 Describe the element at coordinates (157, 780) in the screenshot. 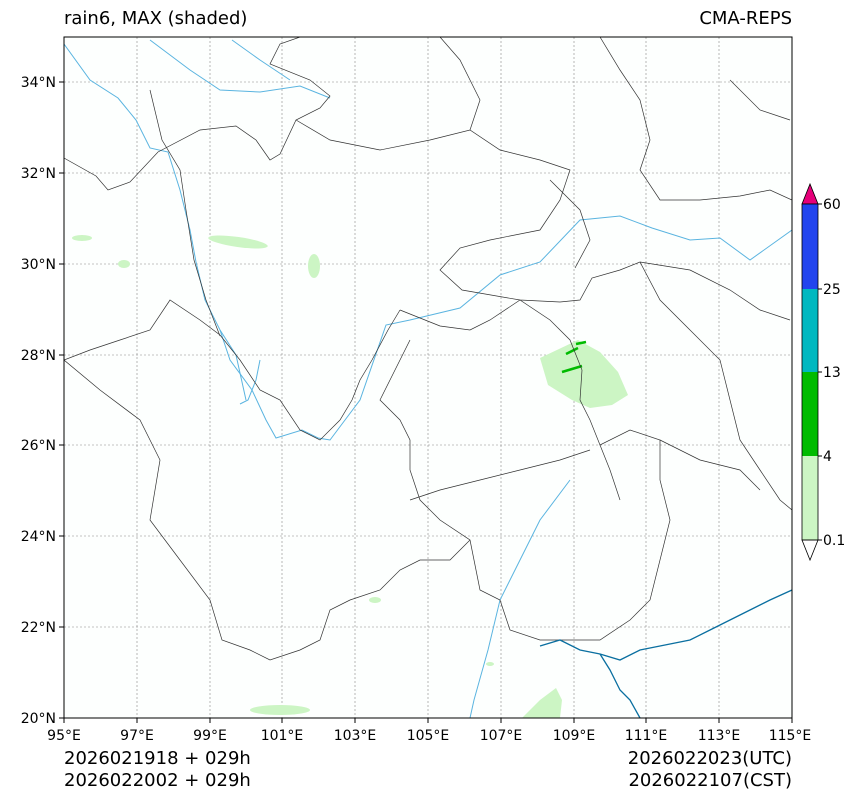

I see `init-time-cst: 2026022002 + 029h` at that location.